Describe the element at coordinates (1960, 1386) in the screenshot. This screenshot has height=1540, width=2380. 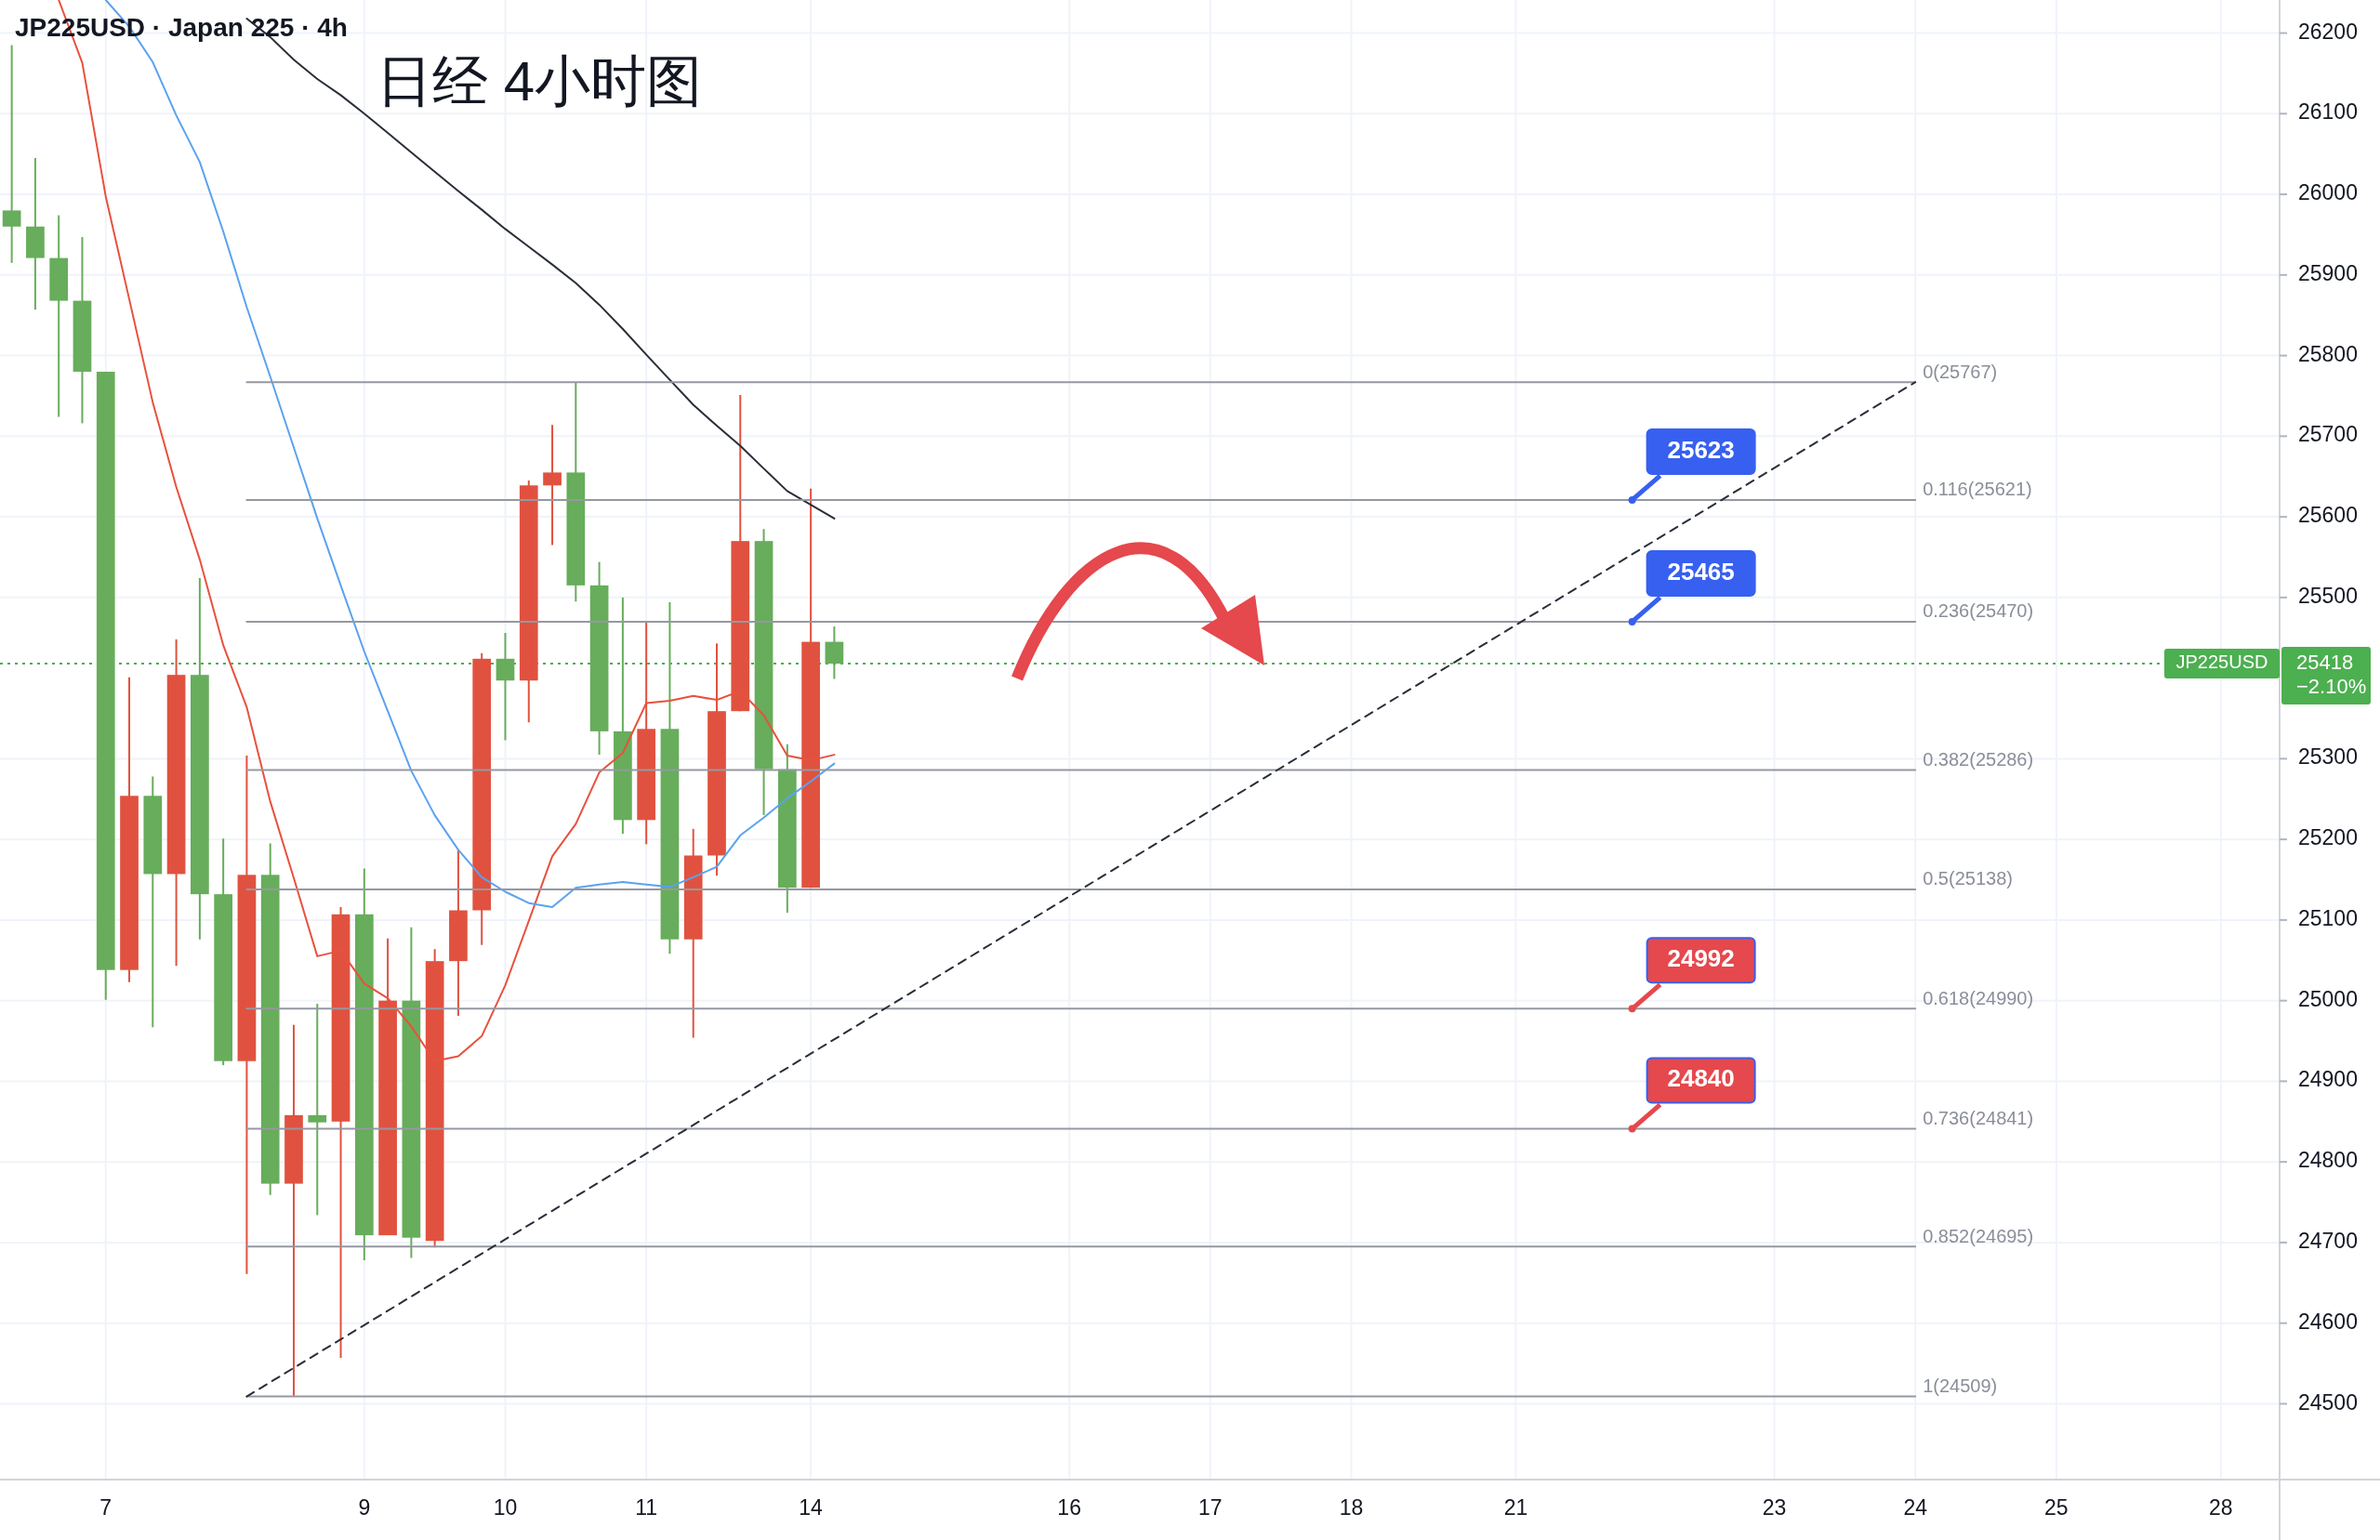
I see `series-name: 1(24509)` at that location.